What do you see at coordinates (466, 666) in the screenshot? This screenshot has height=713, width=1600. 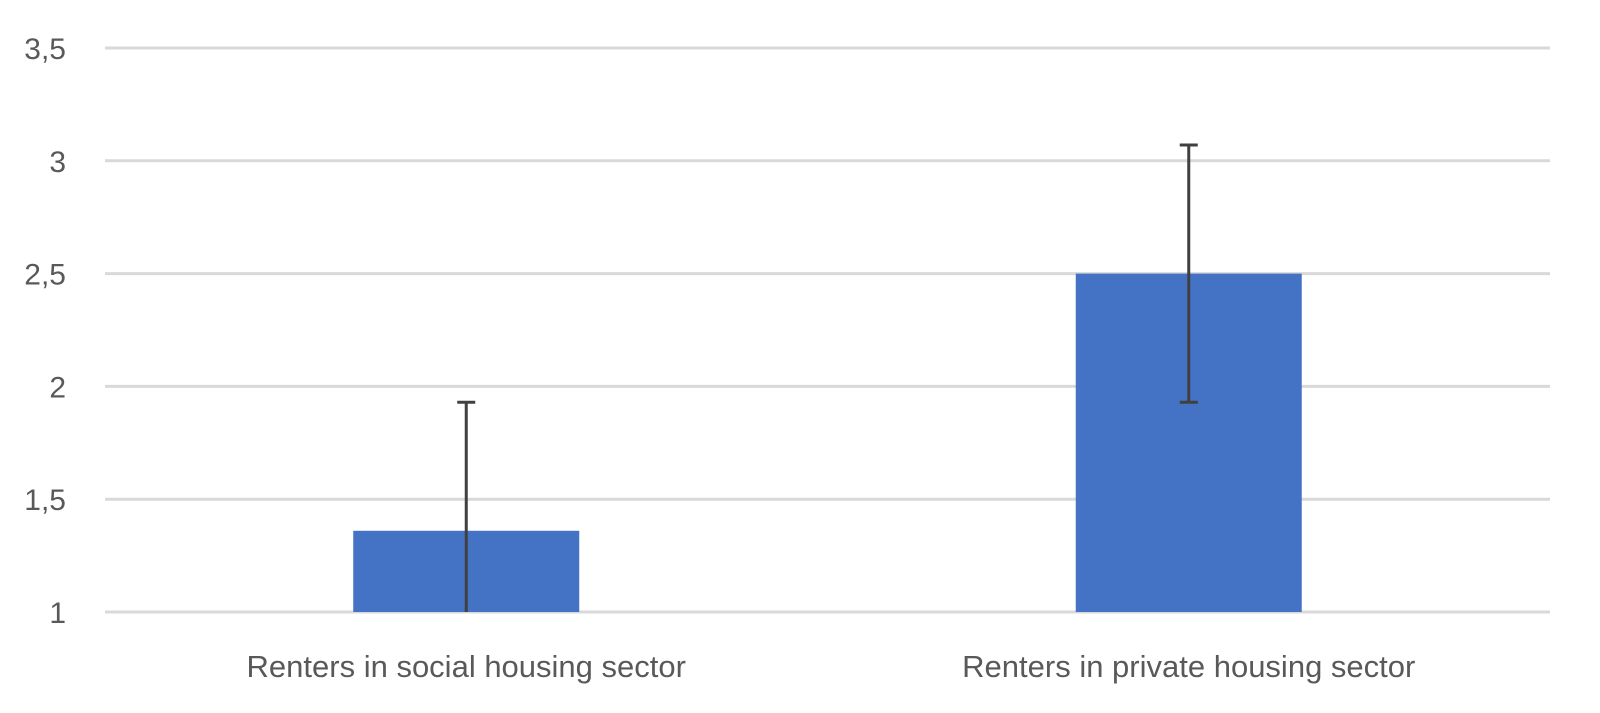 I see `x-category-label: Renters in social housing sector` at bounding box center [466, 666].